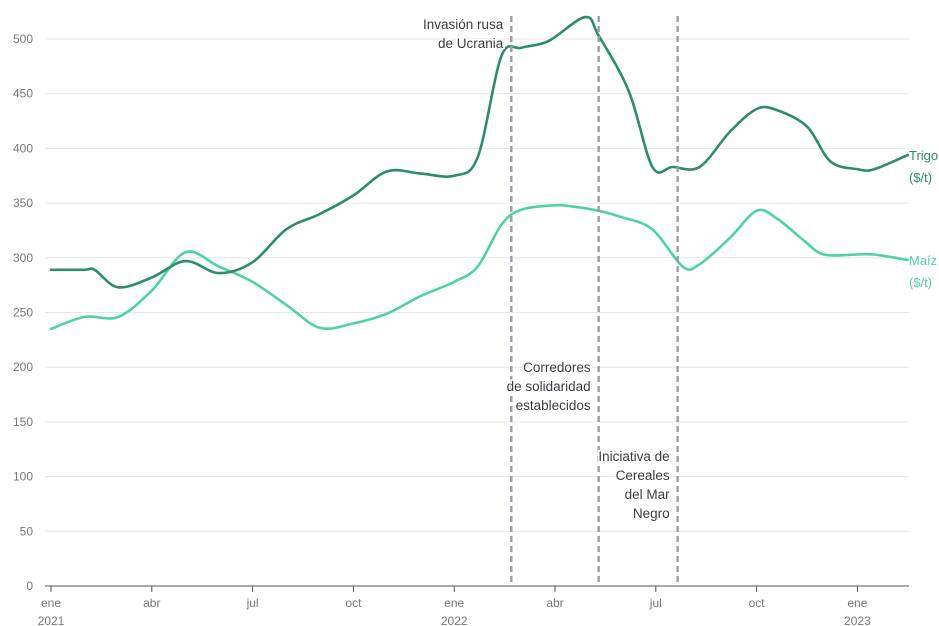  What do you see at coordinates (553, 405) in the screenshot?
I see `event-label-line: establecidos` at bounding box center [553, 405].